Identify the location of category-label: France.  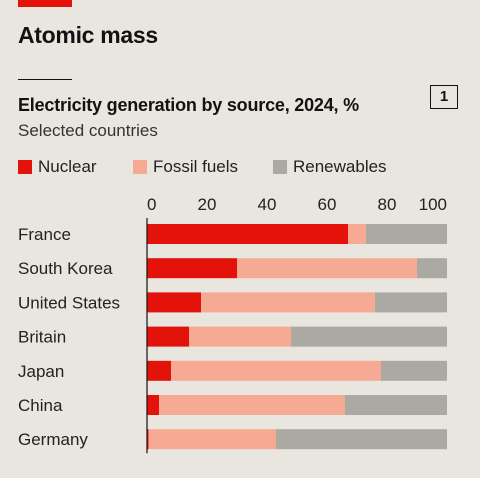
(44, 234).